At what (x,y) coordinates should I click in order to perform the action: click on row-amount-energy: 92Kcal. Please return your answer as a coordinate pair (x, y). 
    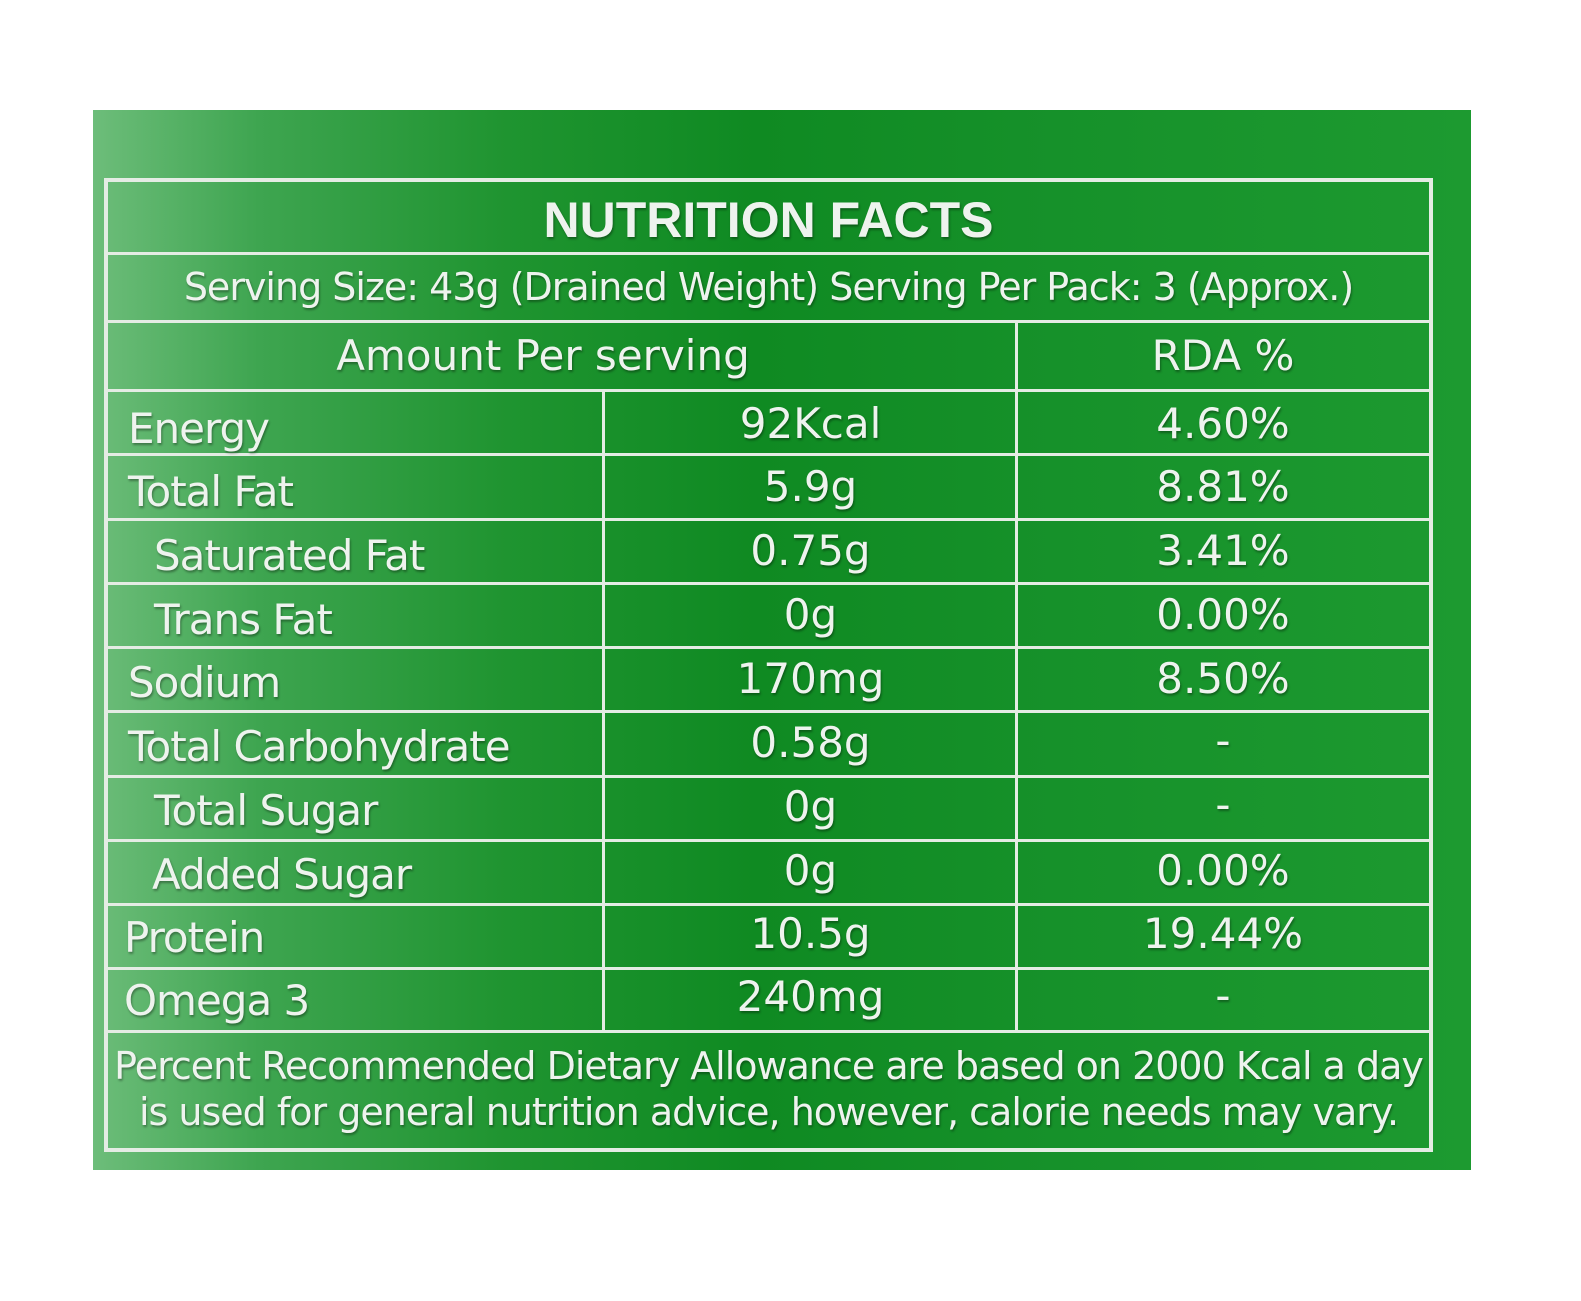
    Looking at the image, I should click on (810, 423).